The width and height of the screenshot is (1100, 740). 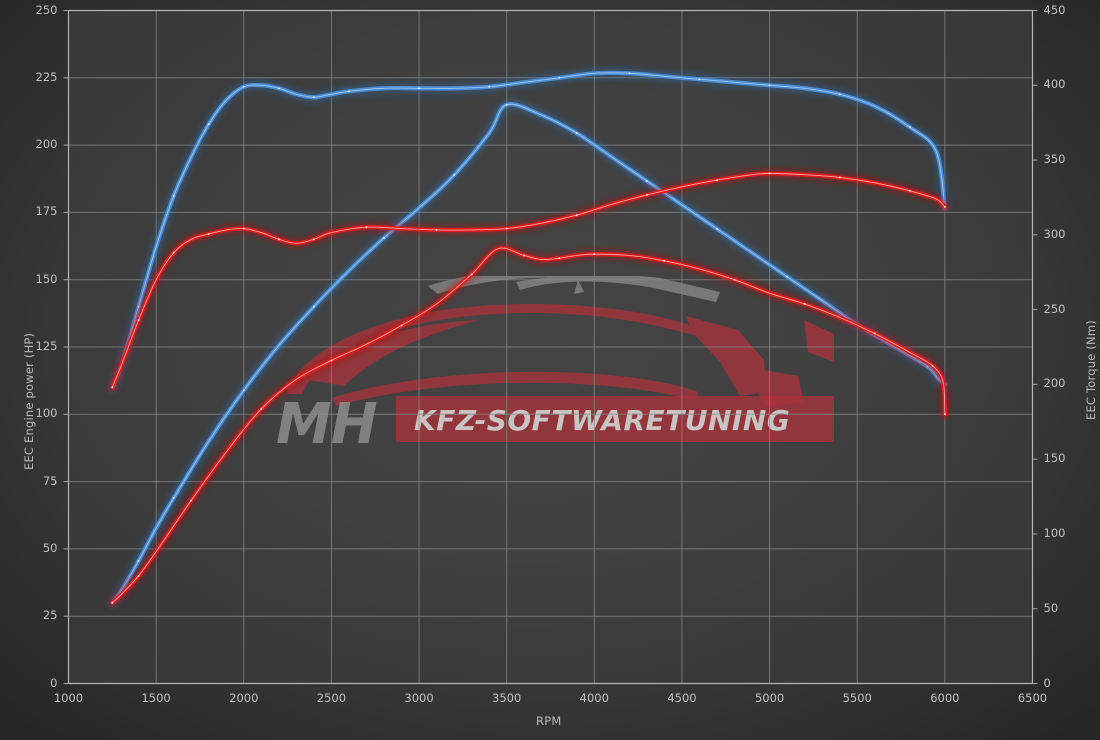 What do you see at coordinates (1054, 233) in the screenshot?
I see `y2-tick-label: 300` at bounding box center [1054, 233].